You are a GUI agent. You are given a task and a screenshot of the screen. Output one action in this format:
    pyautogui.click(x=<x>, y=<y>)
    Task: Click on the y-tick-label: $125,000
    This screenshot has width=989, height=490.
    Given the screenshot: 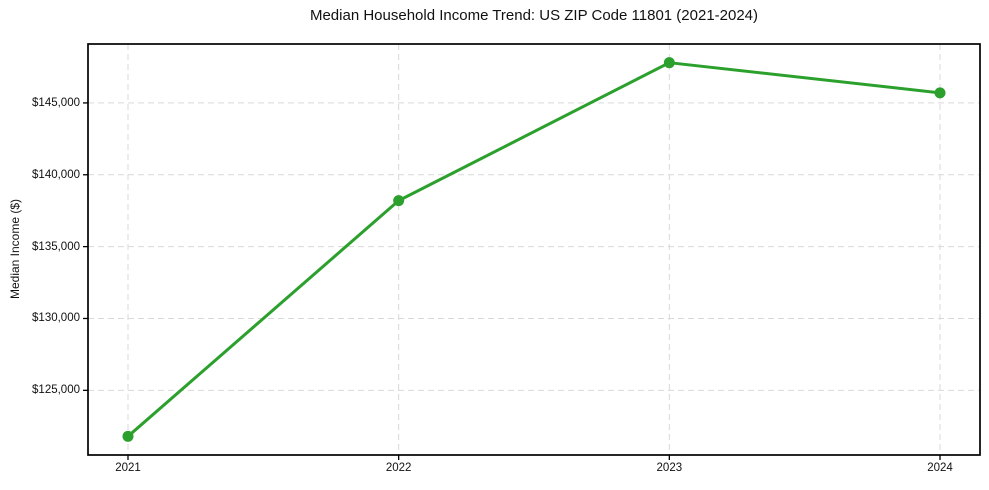 What is the action you would take?
    pyautogui.click(x=56, y=390)
    